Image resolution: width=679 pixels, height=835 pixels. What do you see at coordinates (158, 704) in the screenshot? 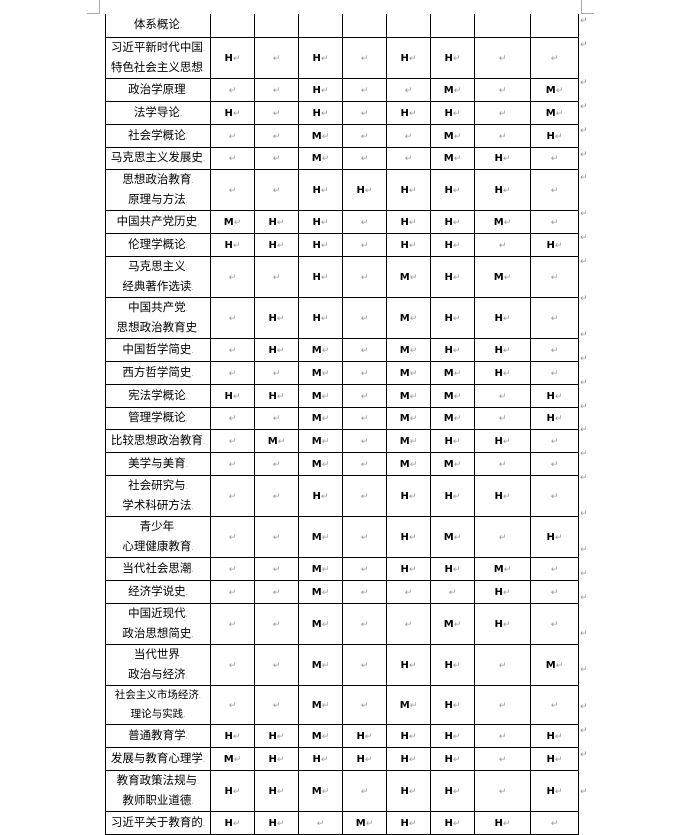
I see `course-name-cell: 社会主义市场经济. 理论与实践.` at bounding box center [158, 704].